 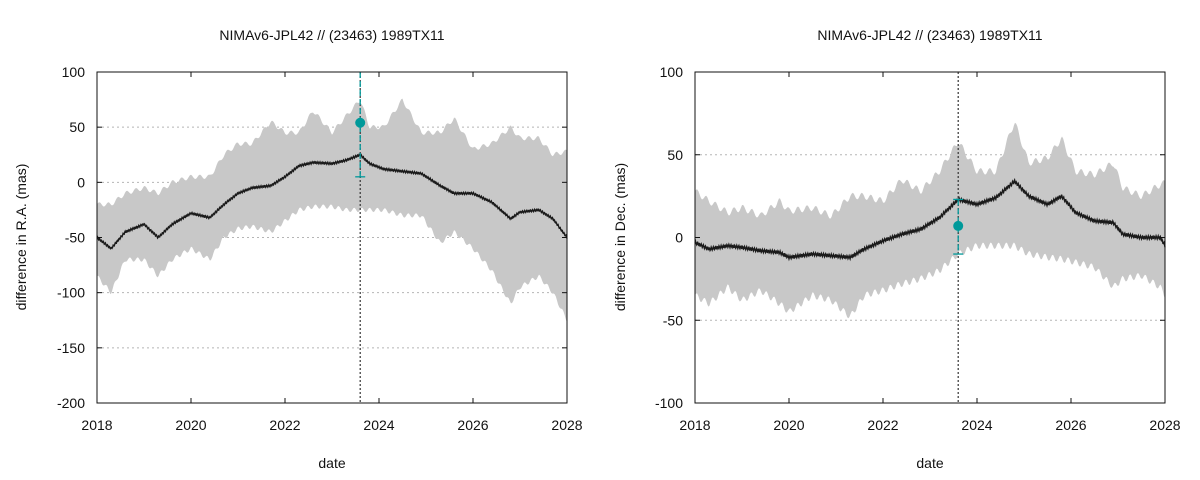 What do you see at coordinates (620, 237) in the screenshot?
I see `dec-y-axis-label: difference in Dec. (mas)` at bounding box center [620, 237].